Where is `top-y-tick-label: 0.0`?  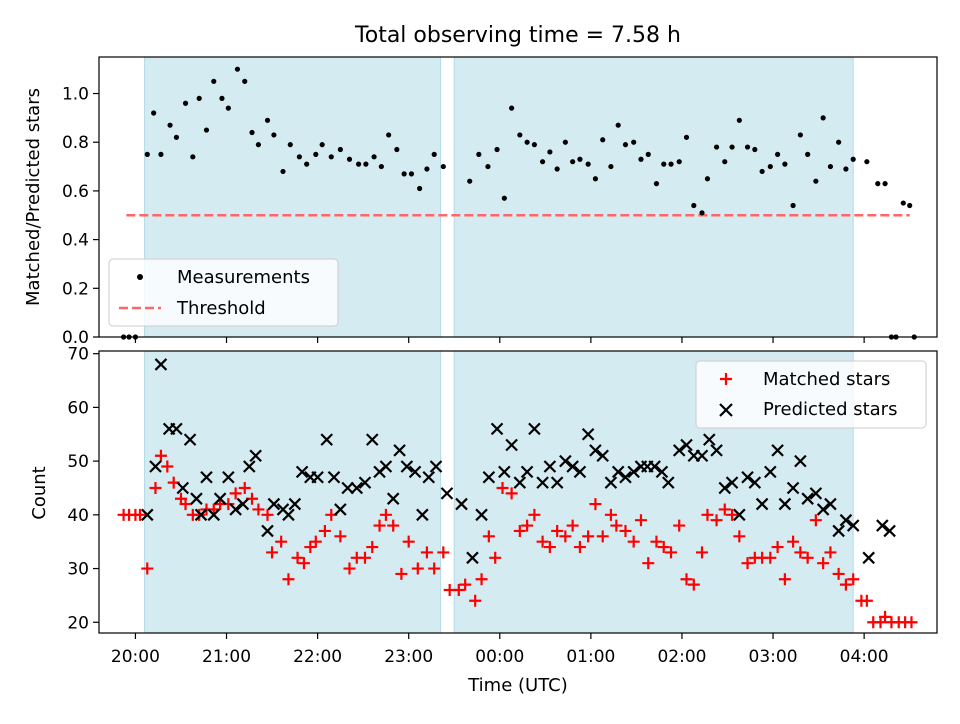 top-y-tick-label: 0.0 is located at coordinates (75, 338).